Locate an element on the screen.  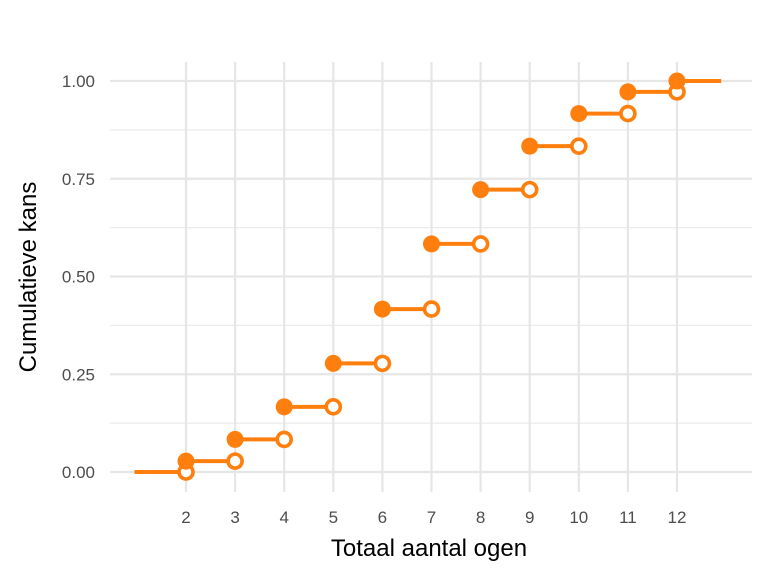
x-tick-label: 7 is located at coordinates (431, 517).